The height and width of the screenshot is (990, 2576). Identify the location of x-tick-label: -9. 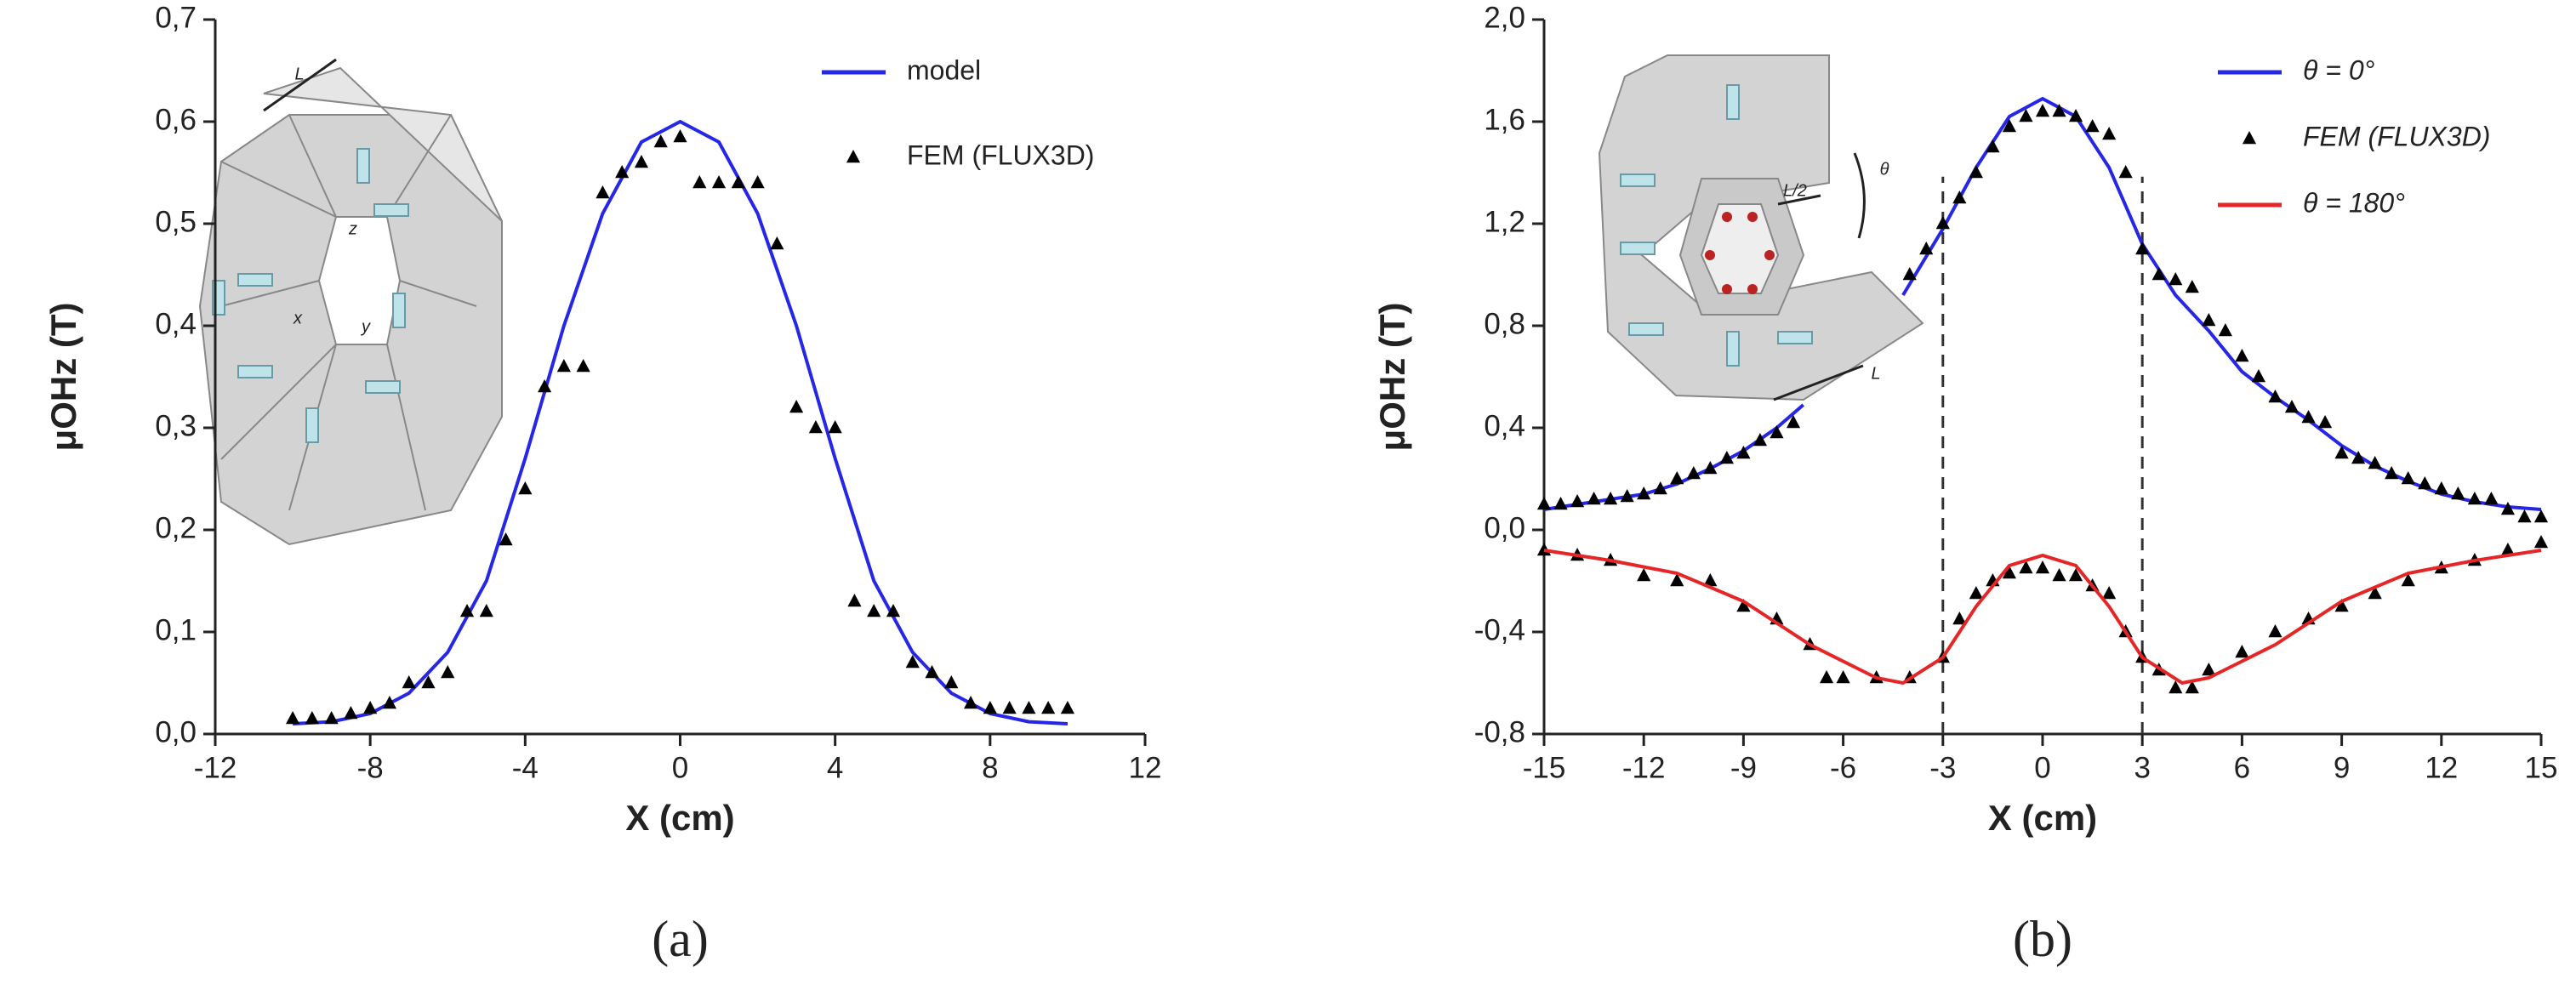
(1743, 767).